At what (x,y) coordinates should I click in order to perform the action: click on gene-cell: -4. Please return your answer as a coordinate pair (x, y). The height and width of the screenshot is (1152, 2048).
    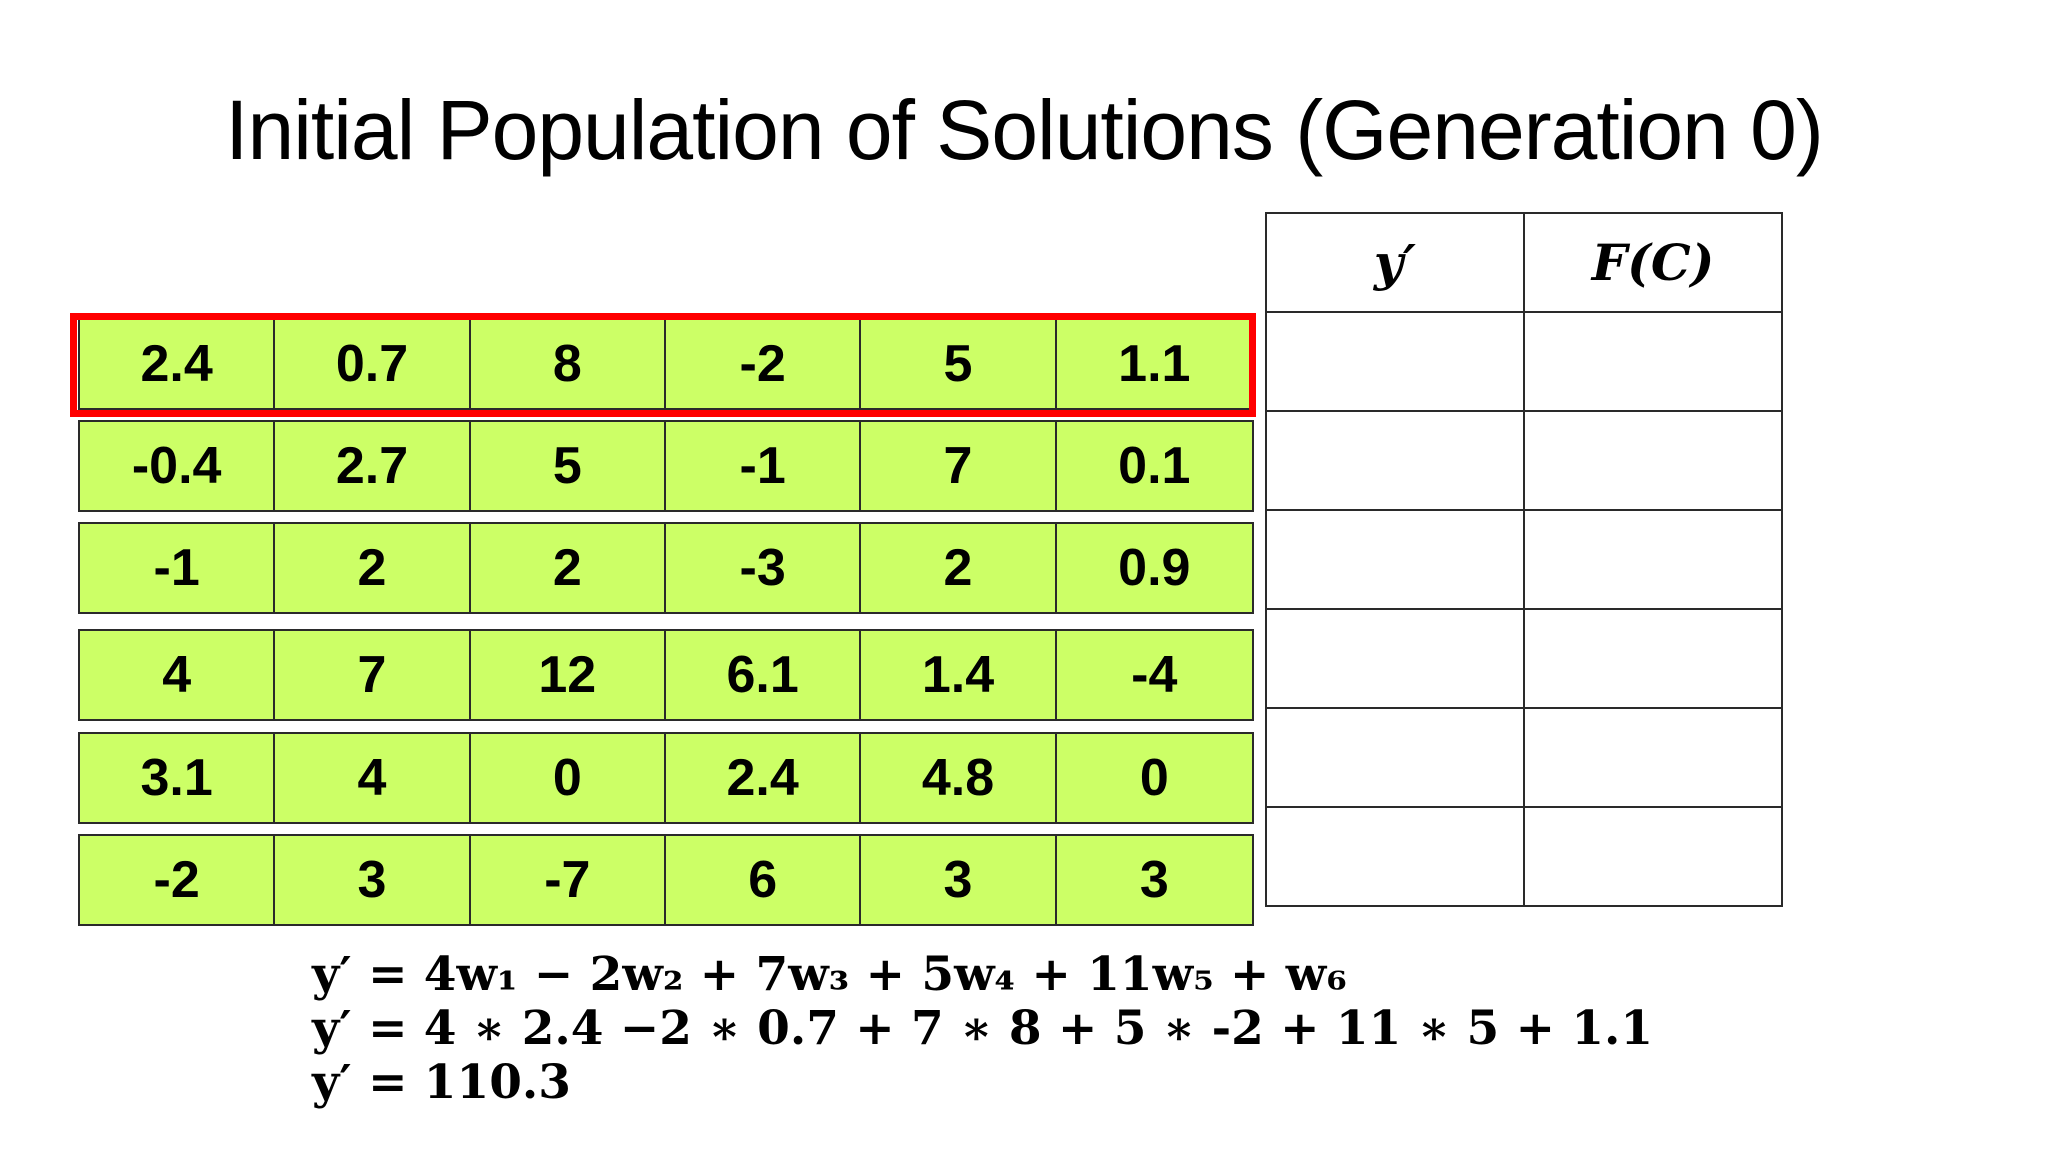
    Looking at the image, I should click on (1154, 675).